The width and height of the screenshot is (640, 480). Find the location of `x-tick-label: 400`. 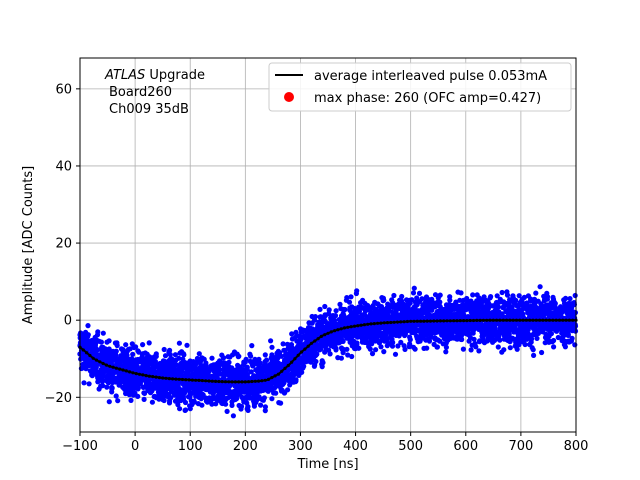

x-tick-label: 400 is located at coordinates (355, 446).